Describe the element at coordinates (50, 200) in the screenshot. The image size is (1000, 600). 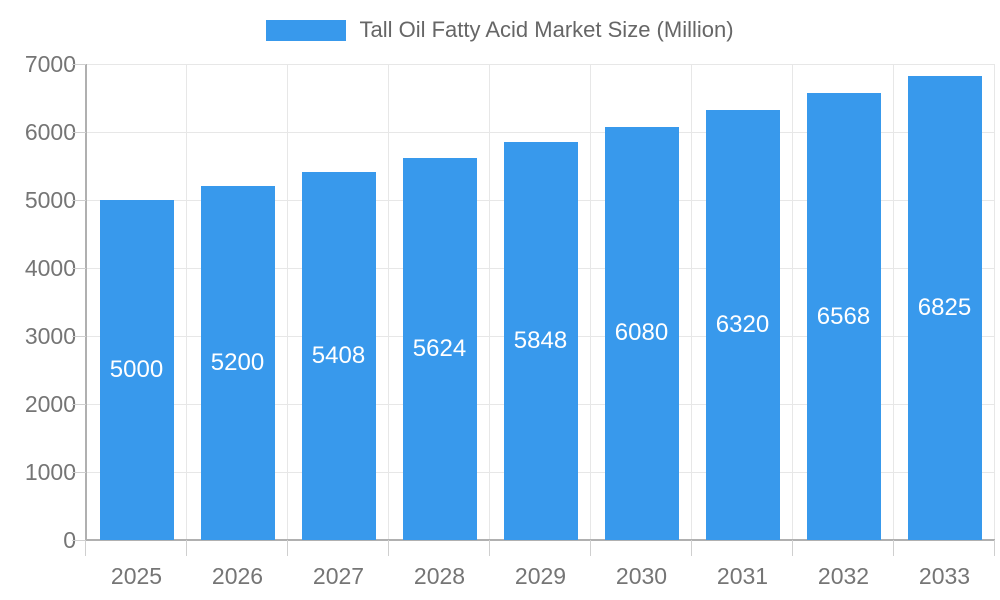
I see `y-tick-label: 5000` at that location.